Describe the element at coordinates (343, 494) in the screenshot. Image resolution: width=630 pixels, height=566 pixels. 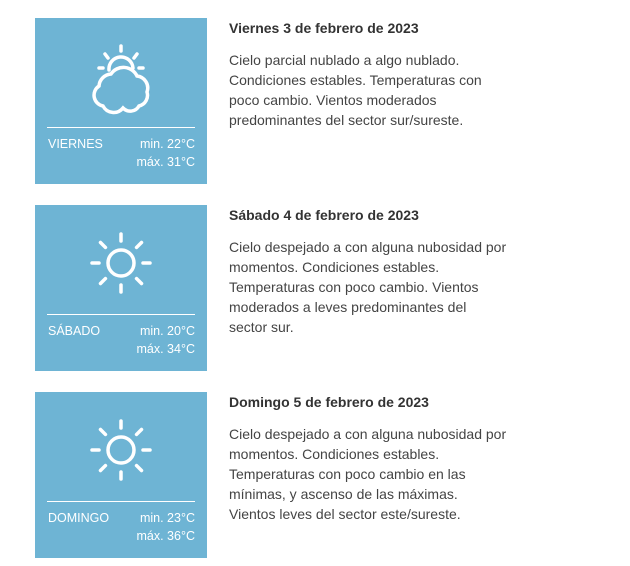
I see `description-line: mínimas, y ascenso de las máximas.` at that location.